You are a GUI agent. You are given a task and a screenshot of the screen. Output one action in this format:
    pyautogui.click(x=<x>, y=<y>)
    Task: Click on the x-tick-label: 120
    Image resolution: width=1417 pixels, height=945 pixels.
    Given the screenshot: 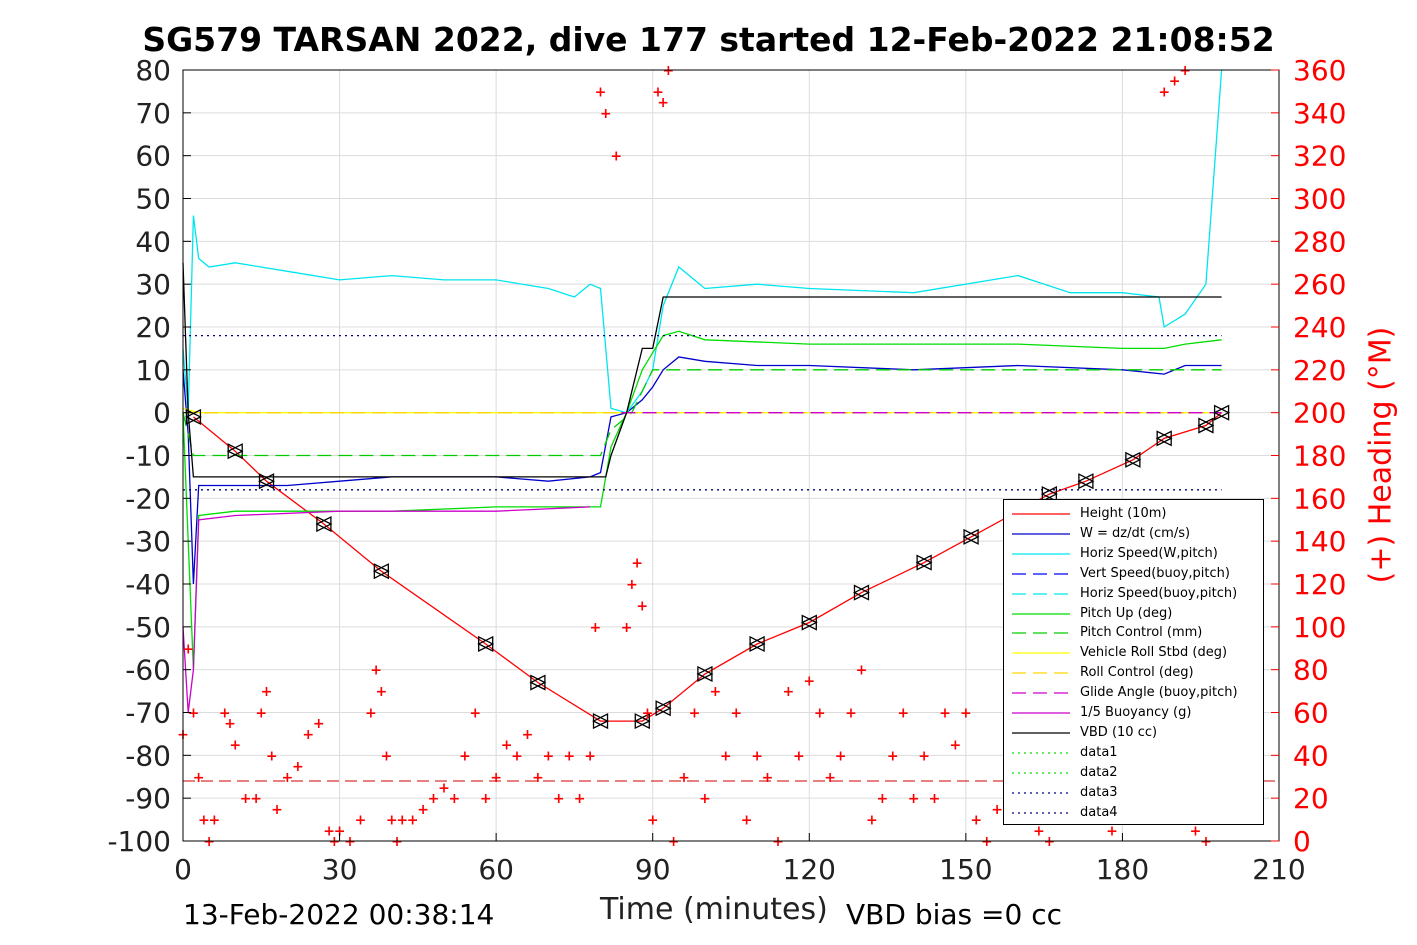 What is the action you would take?
    pyautogui.click(x=809, y=869)
    